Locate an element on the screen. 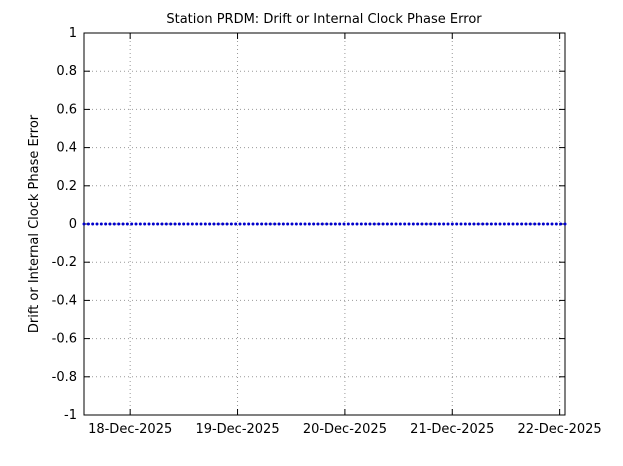 This screenshot has height=466, width=623. y-tick-label: -0.4 is located at coordinates (64, 300).